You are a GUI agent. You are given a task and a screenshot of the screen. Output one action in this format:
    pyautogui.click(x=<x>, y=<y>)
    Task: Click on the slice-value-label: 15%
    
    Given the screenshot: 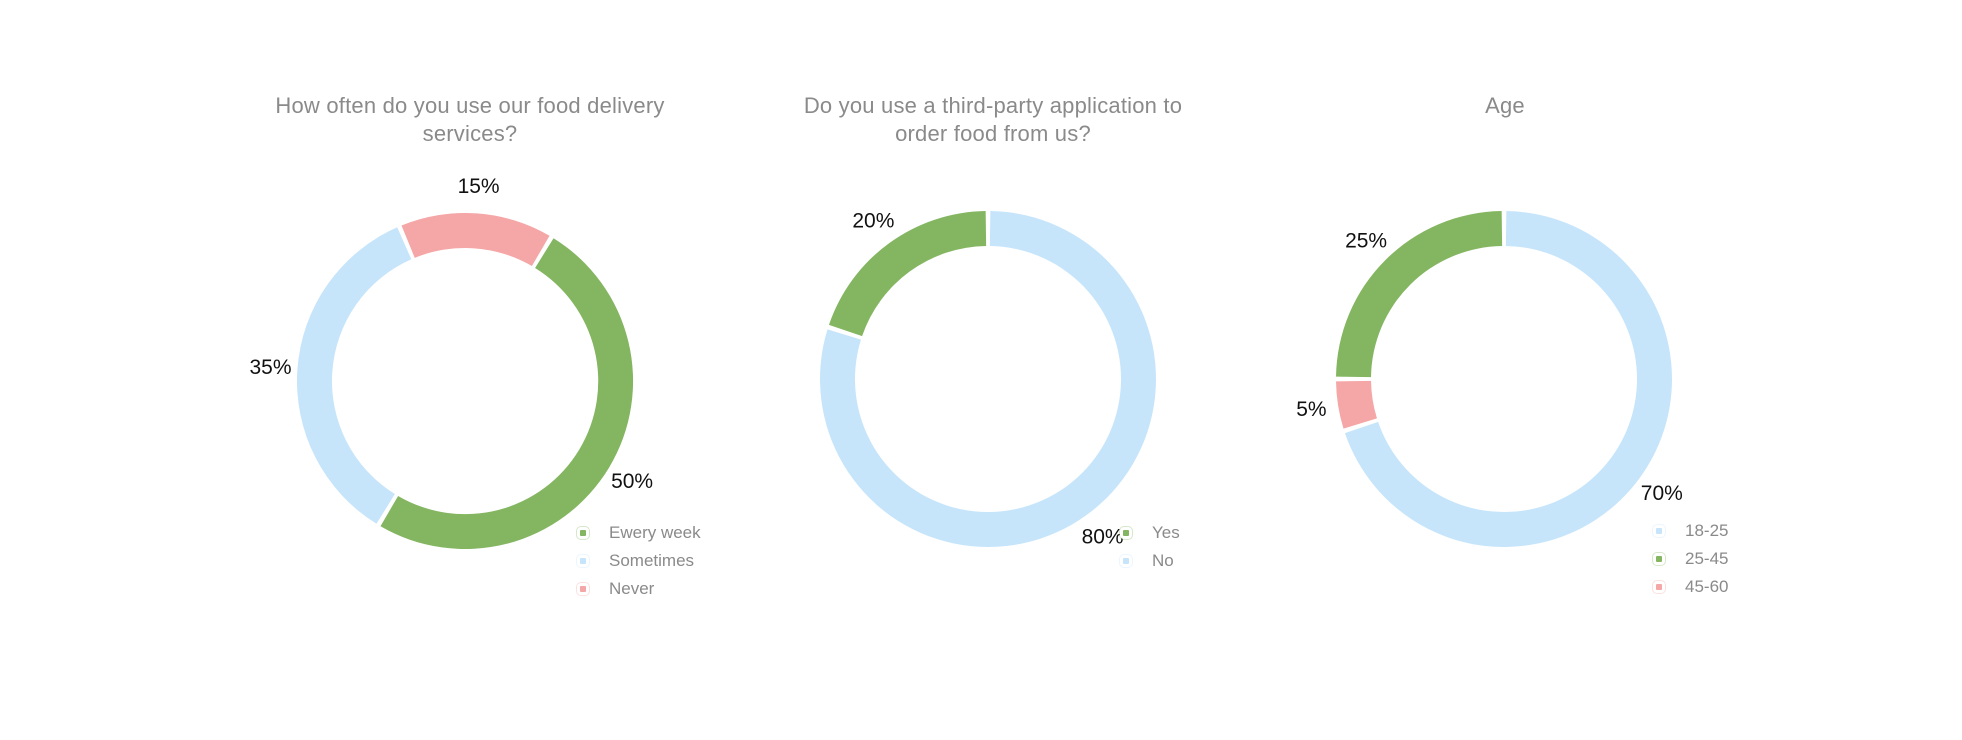 What is the action you would take?
    pyautogui.click(x=479, y=186)
    